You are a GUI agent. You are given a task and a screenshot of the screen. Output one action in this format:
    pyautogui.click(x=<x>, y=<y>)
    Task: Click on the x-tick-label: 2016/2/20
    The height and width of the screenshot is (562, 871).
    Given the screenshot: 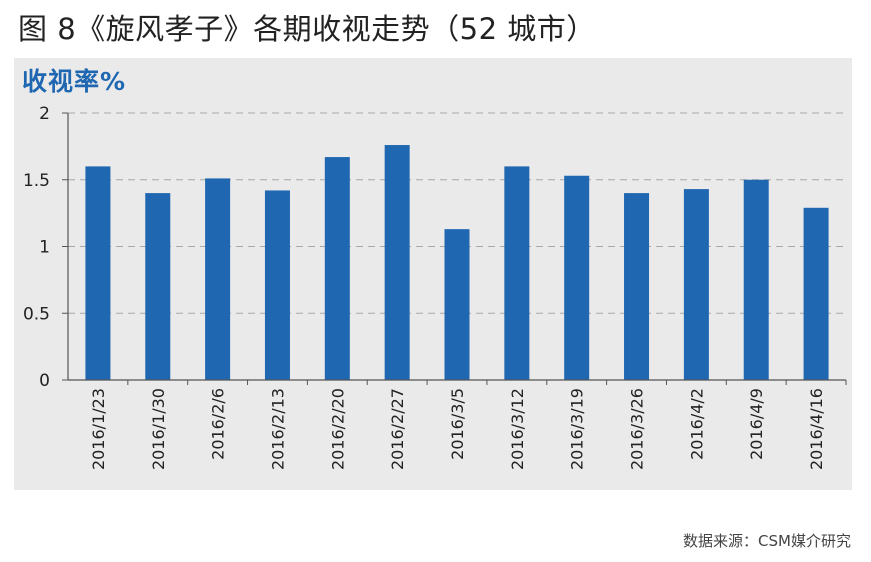 What is the action you would take?
    pyautogui.click(x=337, y=429)
    